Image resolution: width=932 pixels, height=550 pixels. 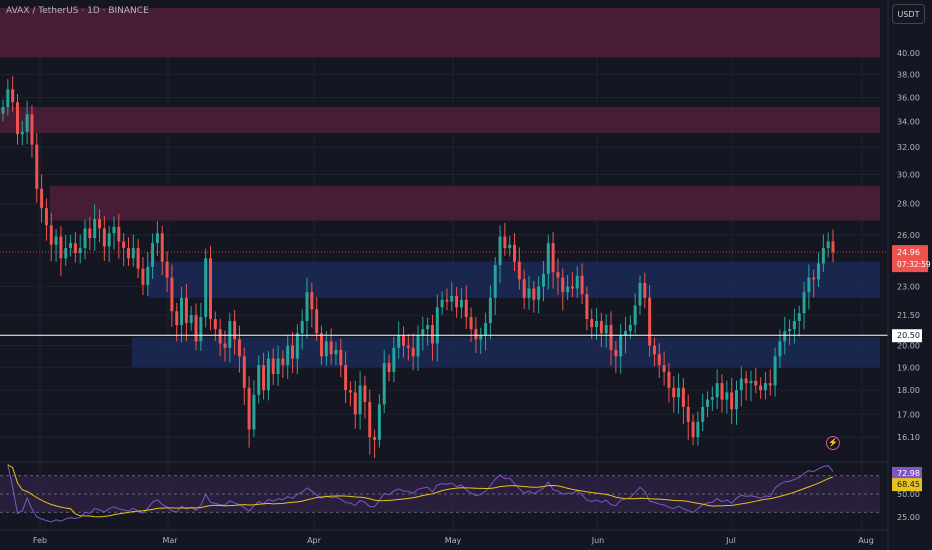 What do you see at coordinates (730, 540) in the screenshot?
I see `time-tick-label: Jul` at bounding box center [730, 540].